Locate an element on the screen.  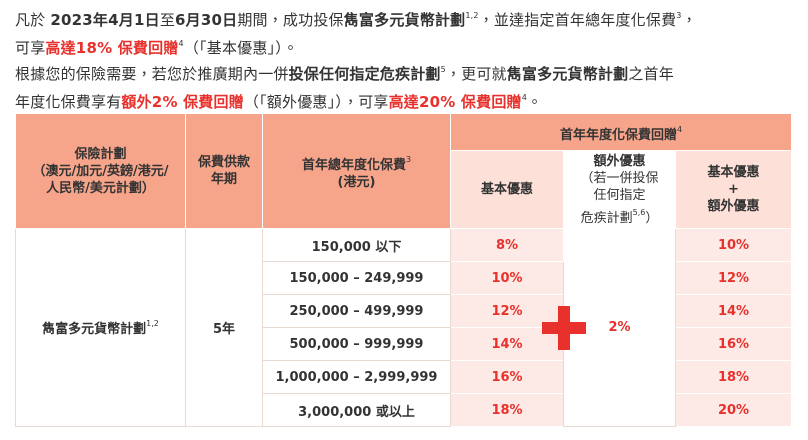
text-run: 凡於 is located at coordinates (33, 20).